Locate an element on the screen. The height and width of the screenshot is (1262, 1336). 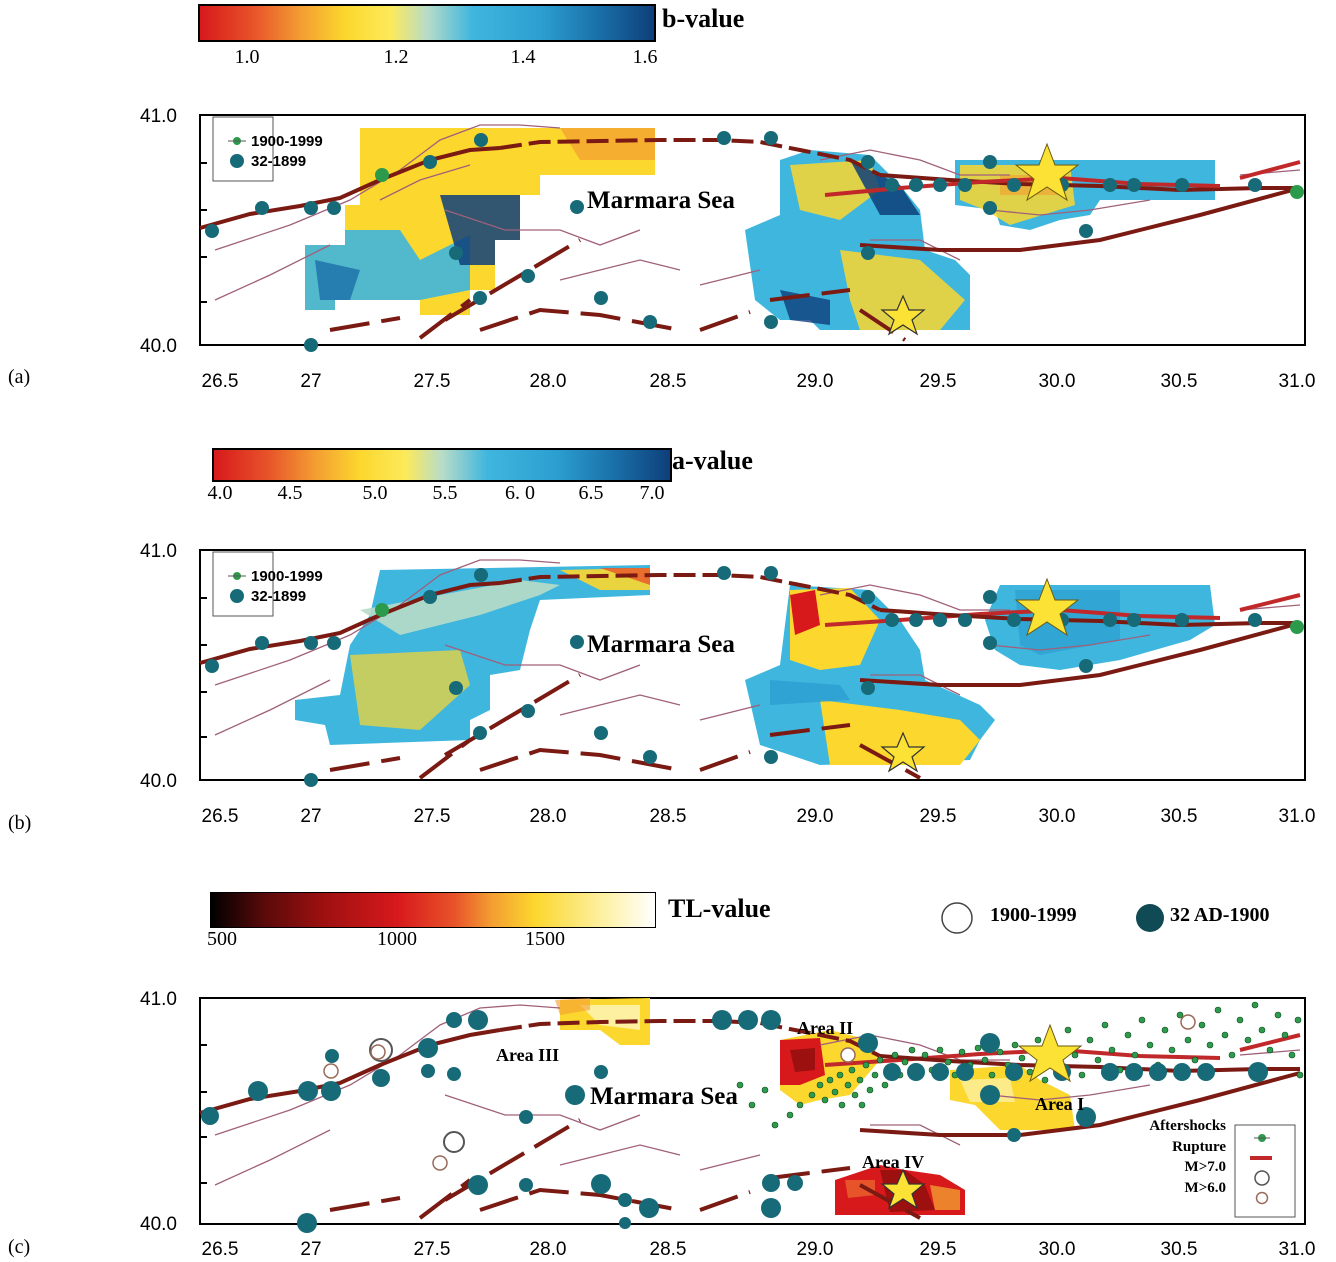
colorbar-title: b-value is located at coordinates (703, 18).